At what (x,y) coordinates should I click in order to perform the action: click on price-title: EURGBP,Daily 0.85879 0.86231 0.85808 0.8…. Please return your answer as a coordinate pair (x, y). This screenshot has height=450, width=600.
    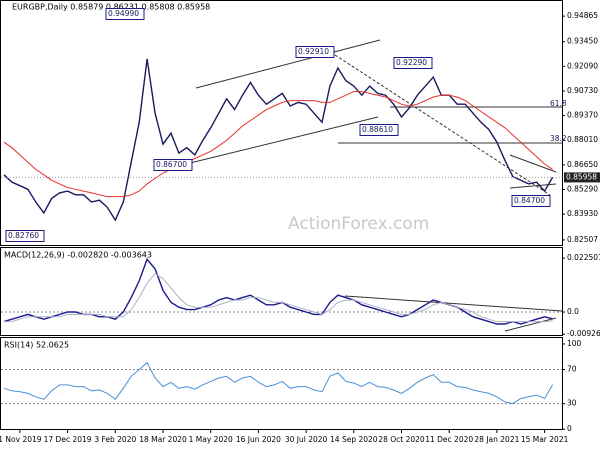
    Looking at the image, I should click on (111, 7).